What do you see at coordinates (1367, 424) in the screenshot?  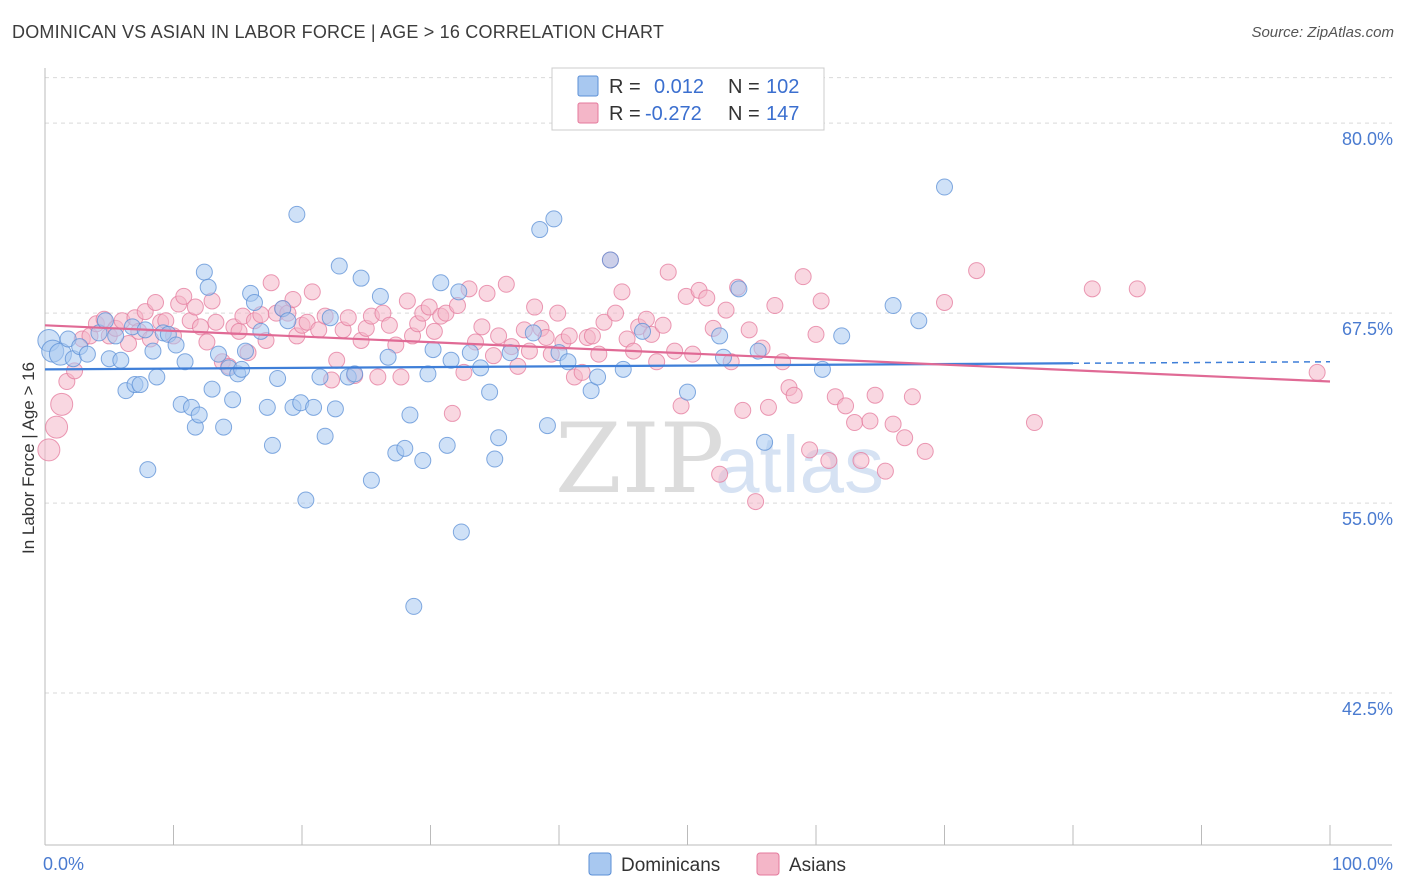 I see `y-tick-labels: 42.5% 55.0% 67.5% 80.0%` at bounding box center [1367, 424].